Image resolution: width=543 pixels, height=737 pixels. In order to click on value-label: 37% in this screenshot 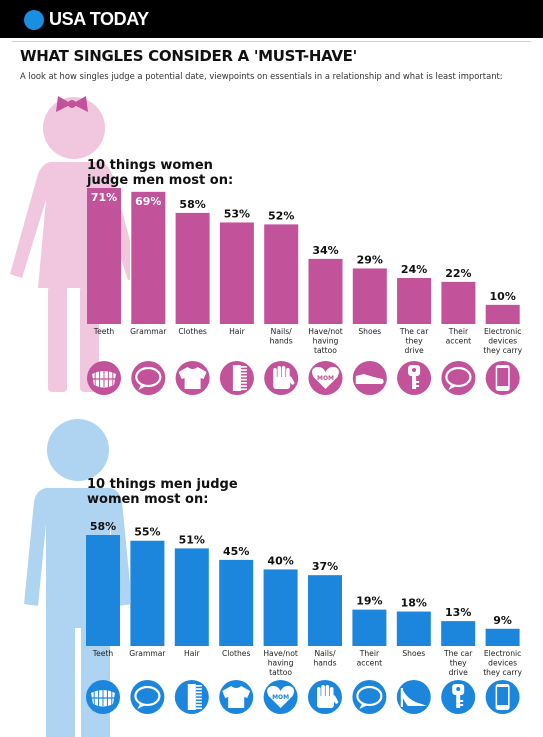, I will do `click(325, 566)`.